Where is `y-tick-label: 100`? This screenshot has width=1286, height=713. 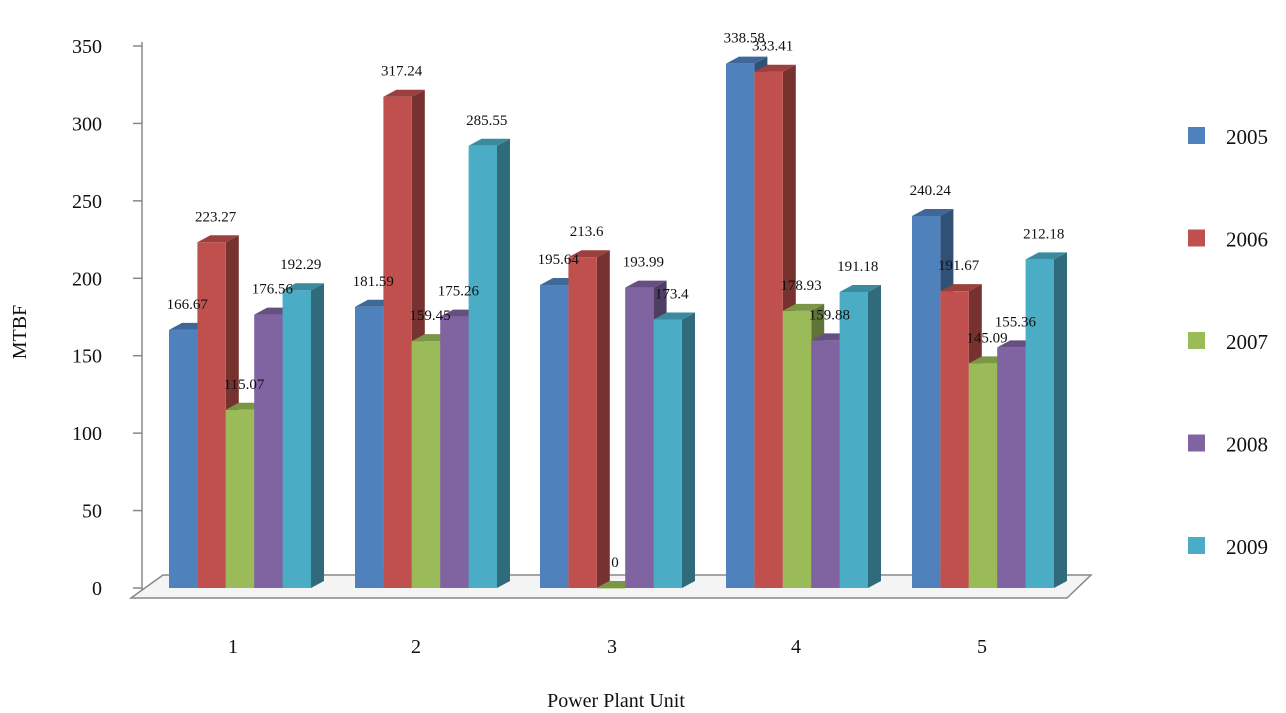
y-tick-label: 100 is located at coordinates (87, 434).